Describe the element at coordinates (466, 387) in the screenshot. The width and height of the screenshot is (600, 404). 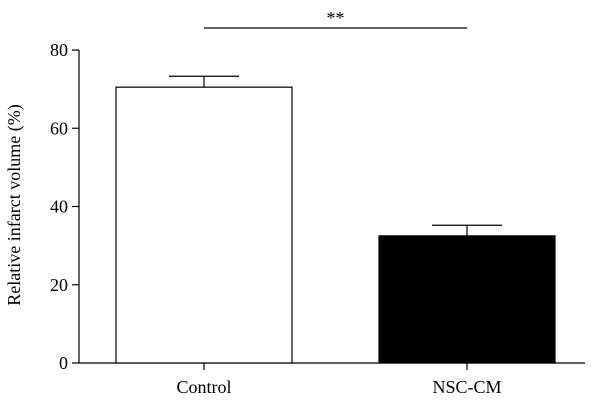
I see `x-tick-label: NSC-CM` at that location.